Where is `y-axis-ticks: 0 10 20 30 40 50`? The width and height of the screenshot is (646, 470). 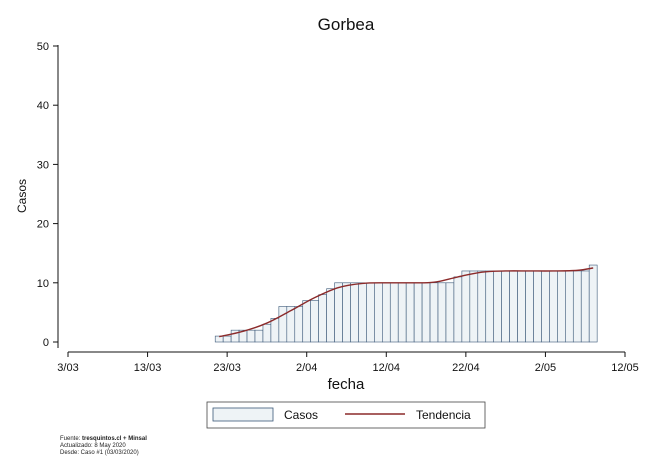 y-axis-ticks: 0 10 20 30 40 50 is located at coordinates (47, 195).